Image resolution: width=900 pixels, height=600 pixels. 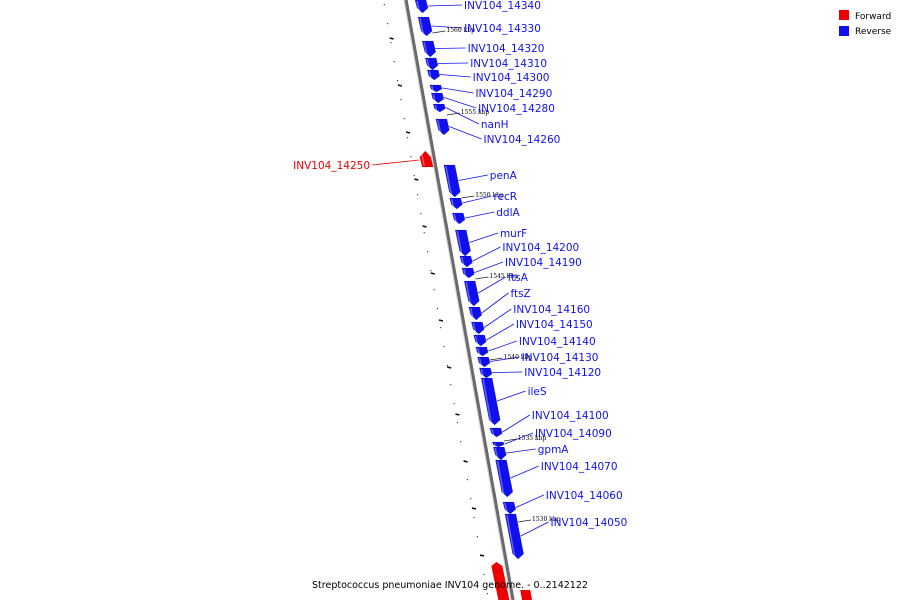 I want to click on gene-label: INV104_14260, so click(x=522, y=140).